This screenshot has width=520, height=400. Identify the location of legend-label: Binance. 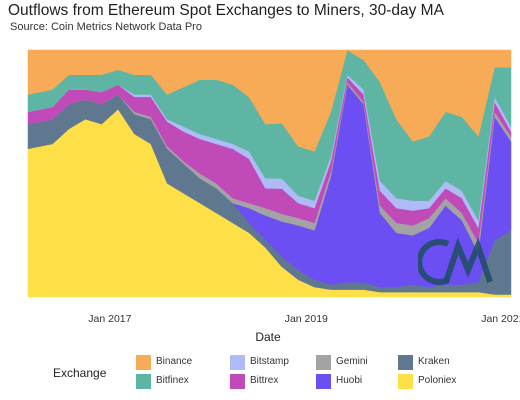
(174, 361).